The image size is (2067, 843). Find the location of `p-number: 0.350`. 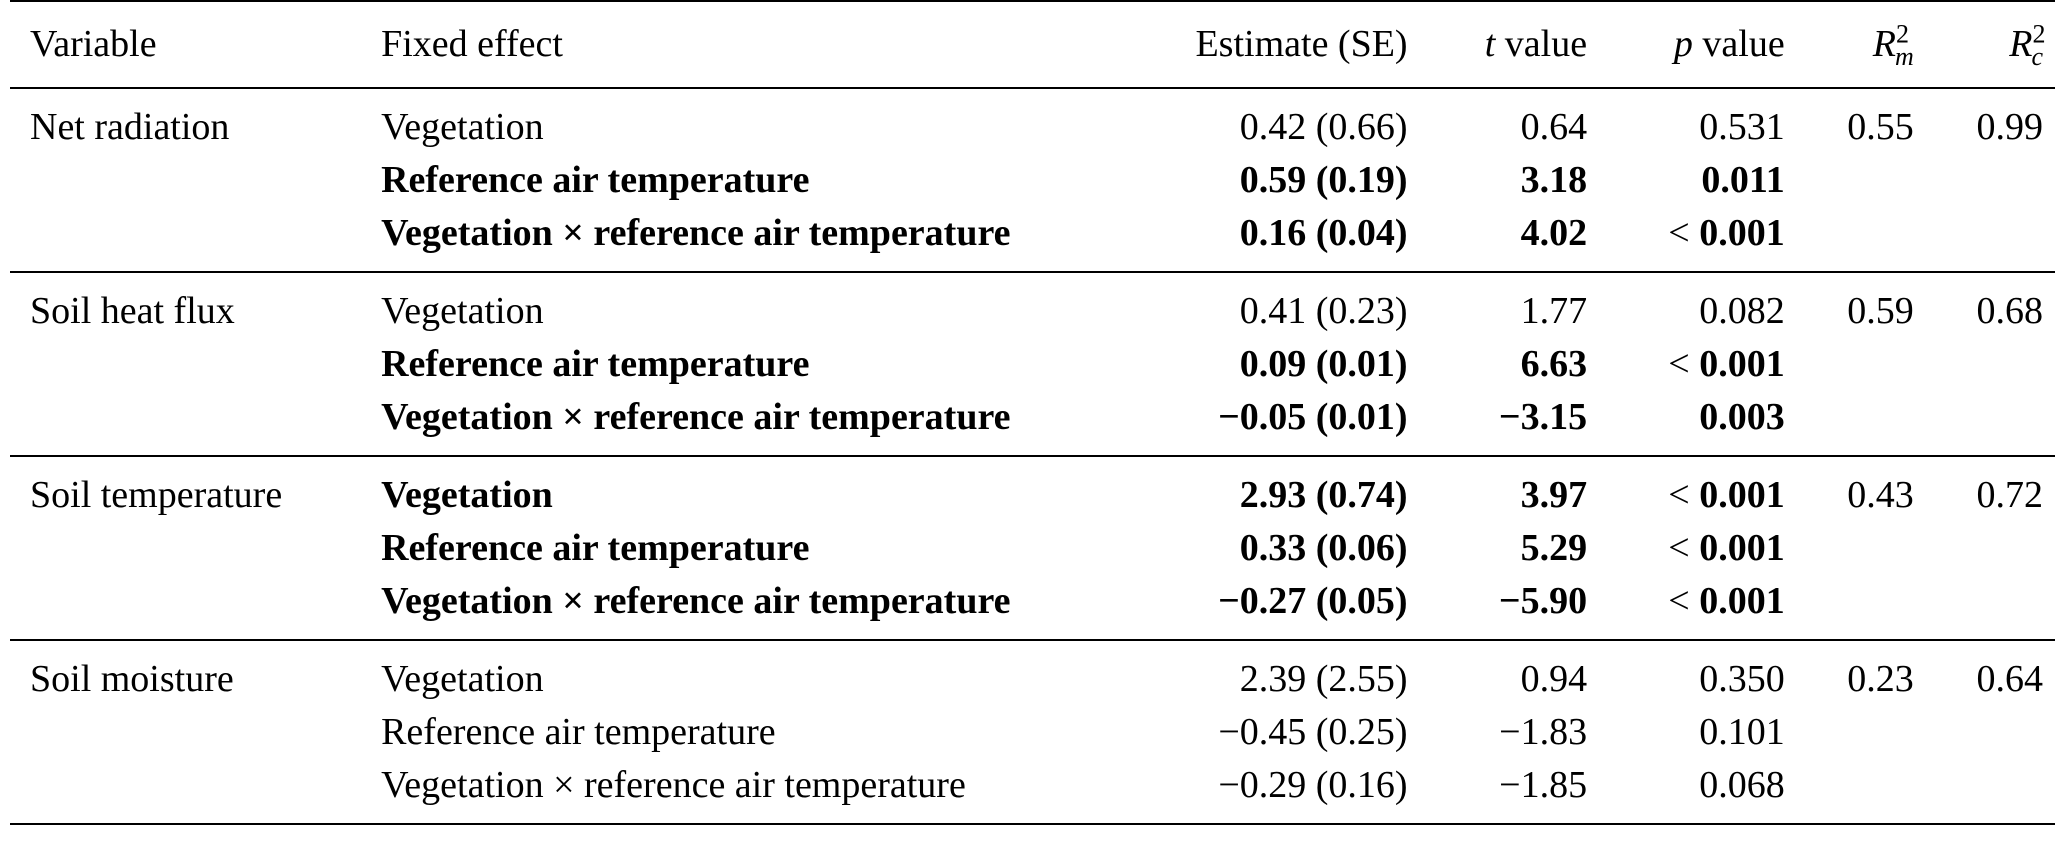

p-number: 0.350 is located at coordinates (1742, 679).